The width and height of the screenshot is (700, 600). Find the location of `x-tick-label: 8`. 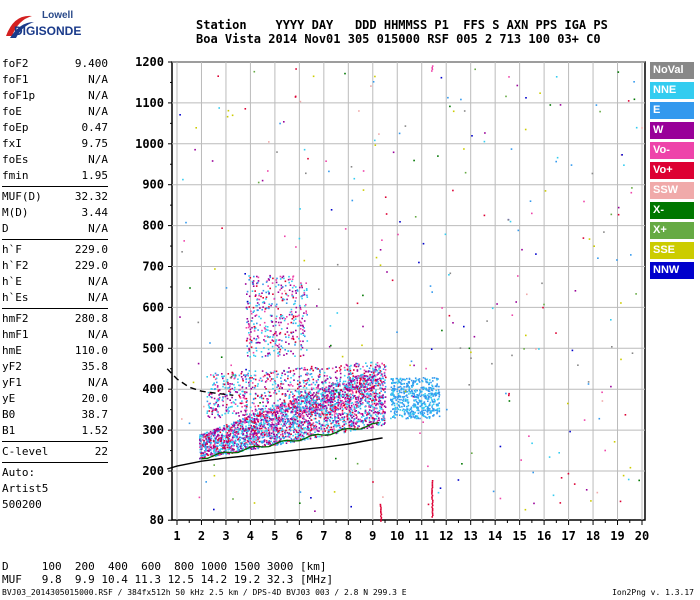

x-tick-label: 8 is located at coordinates (348, 536).